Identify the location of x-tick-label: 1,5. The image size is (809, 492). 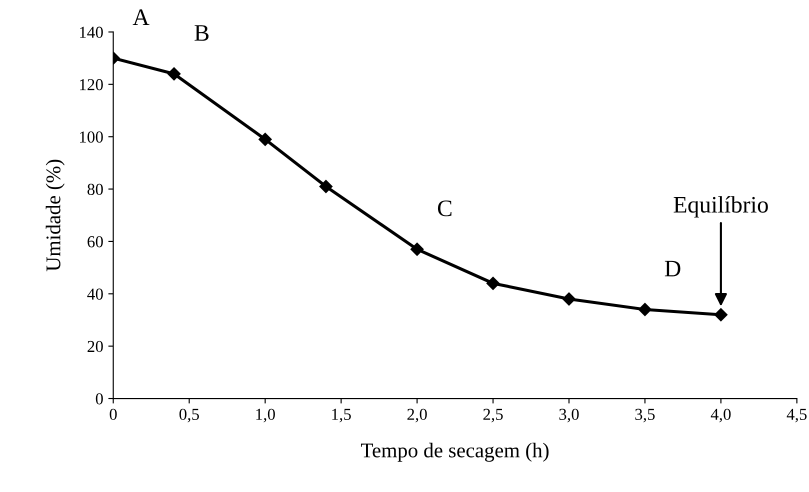
(341, 415).